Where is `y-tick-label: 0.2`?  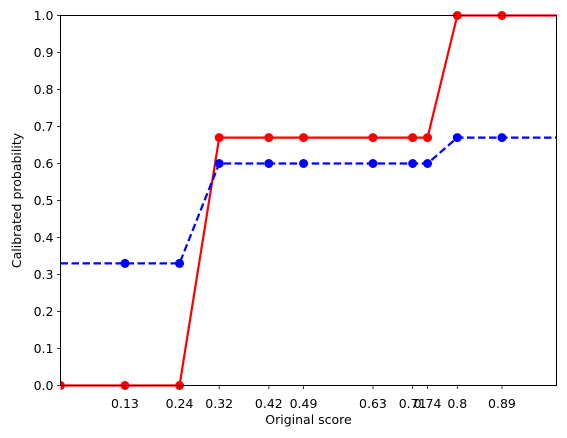 y-tick-label: 0.2 is located at coordinates (44, 311).